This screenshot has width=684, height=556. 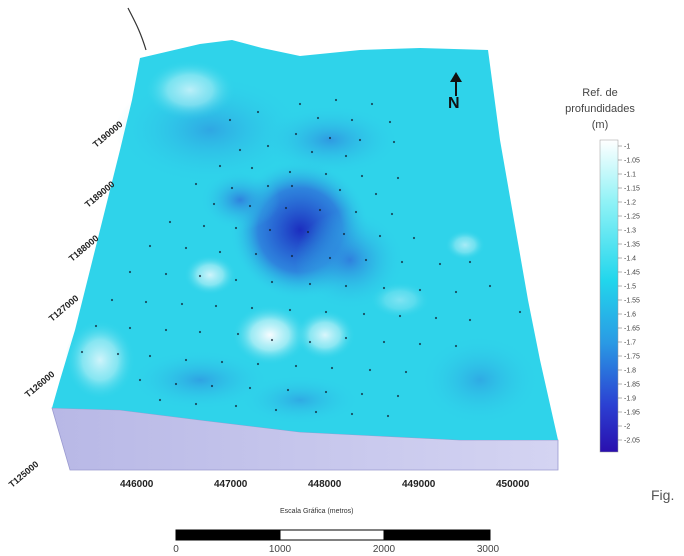 I want to click on scale-label: 3000, so click(x=488, y=549).